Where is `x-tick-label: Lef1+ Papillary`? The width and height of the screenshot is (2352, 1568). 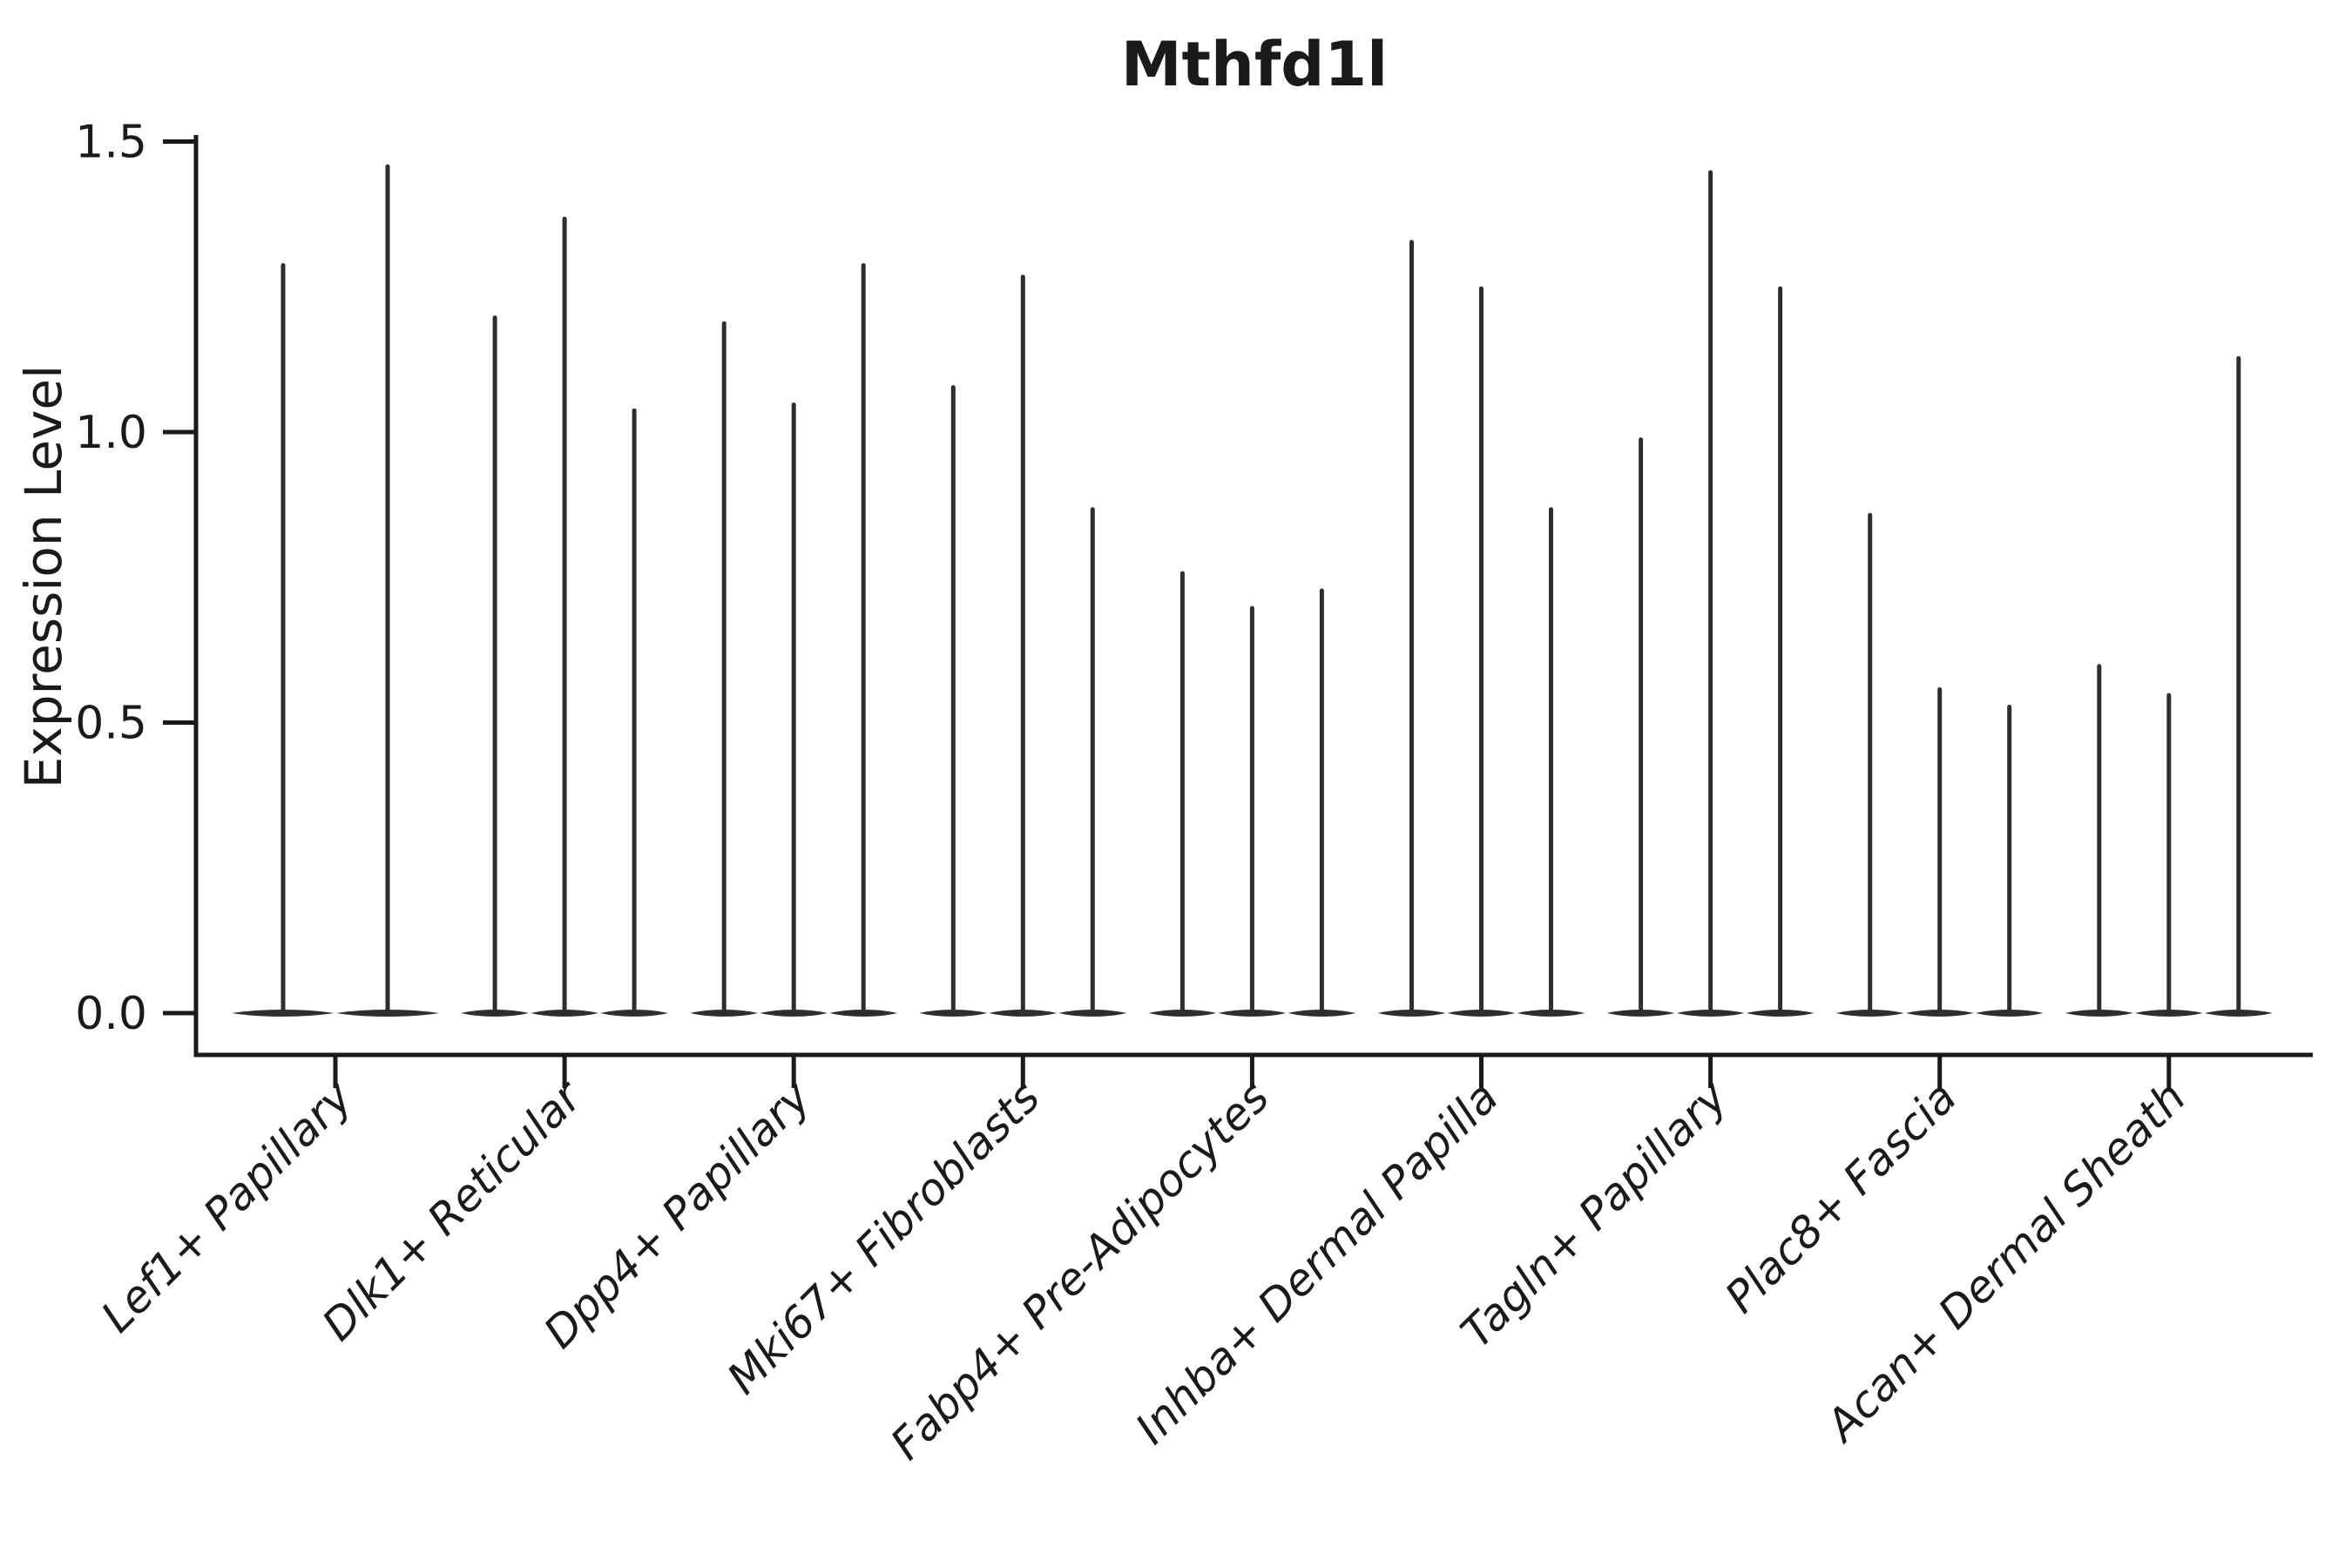 x-tick-label: Lef1+ Papillary is located at coordinates (226, 1206).